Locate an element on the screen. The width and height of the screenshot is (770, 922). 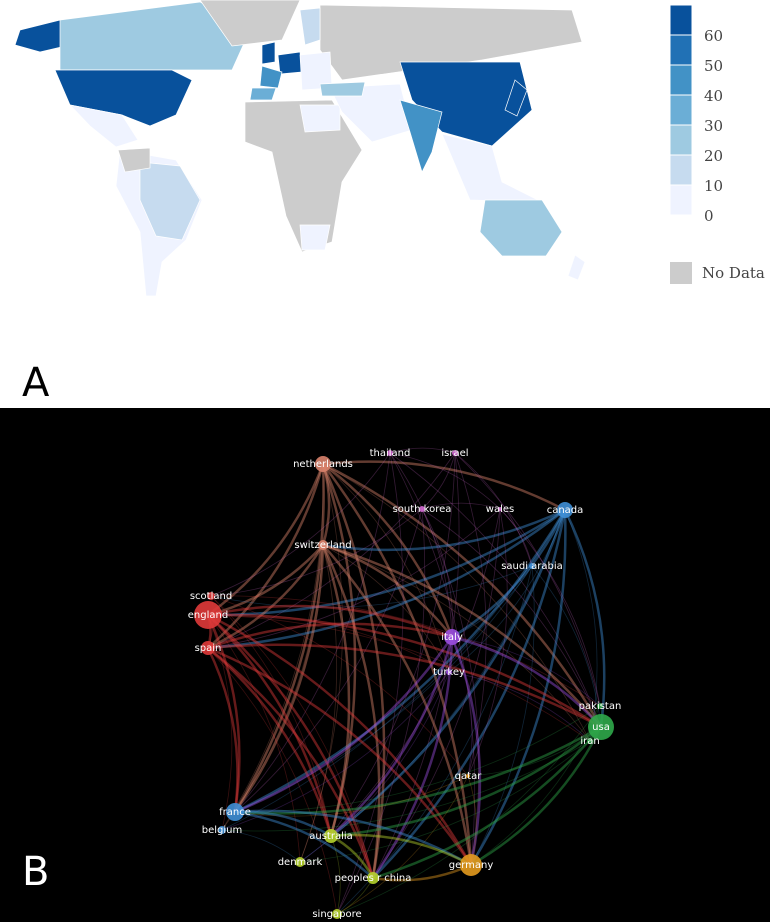
node-label: qatar is located at coordinates (469, 776).